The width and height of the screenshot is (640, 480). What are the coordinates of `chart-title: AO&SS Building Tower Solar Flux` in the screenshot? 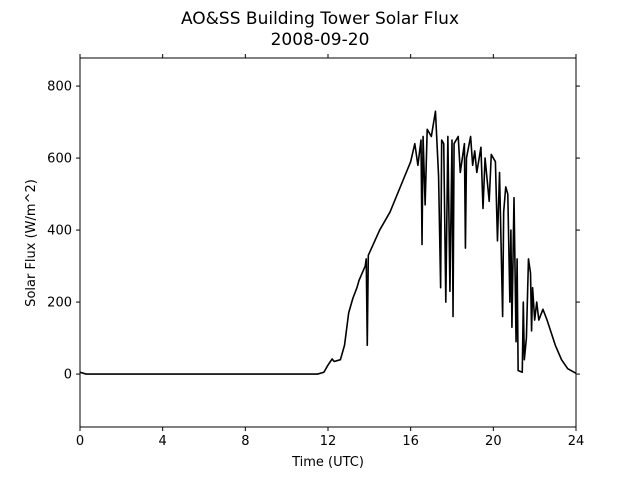 It's located at (320, 19).